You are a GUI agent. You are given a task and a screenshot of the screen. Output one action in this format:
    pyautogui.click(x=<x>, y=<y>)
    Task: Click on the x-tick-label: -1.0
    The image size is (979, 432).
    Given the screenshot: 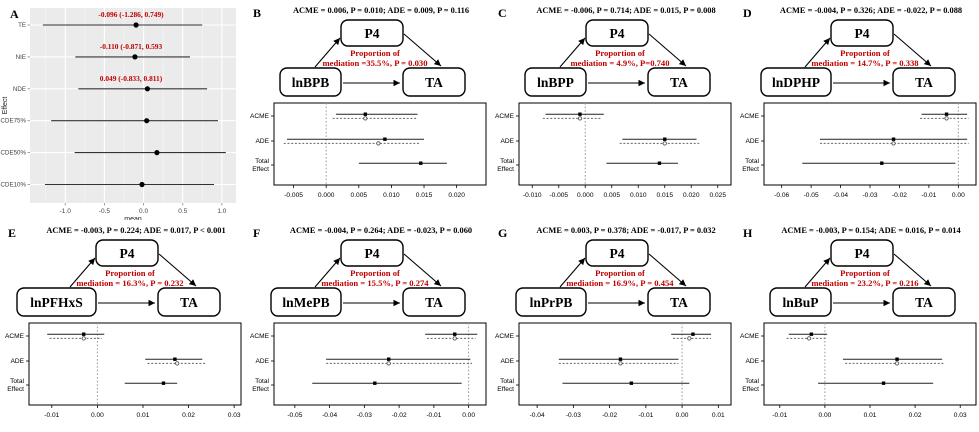 What is the action you would take?
    pyautogui.click(x=66, y=211)
    